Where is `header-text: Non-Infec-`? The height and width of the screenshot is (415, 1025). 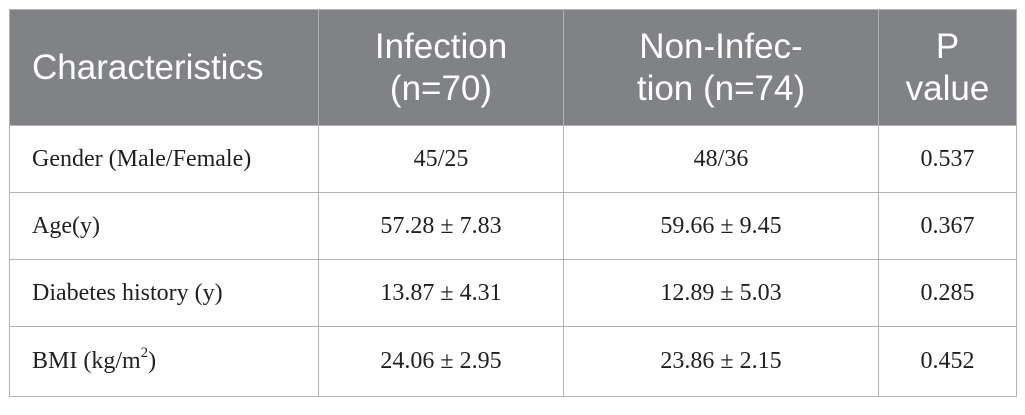 header-text: Non-Infec- is located at coordinates (721, 46).